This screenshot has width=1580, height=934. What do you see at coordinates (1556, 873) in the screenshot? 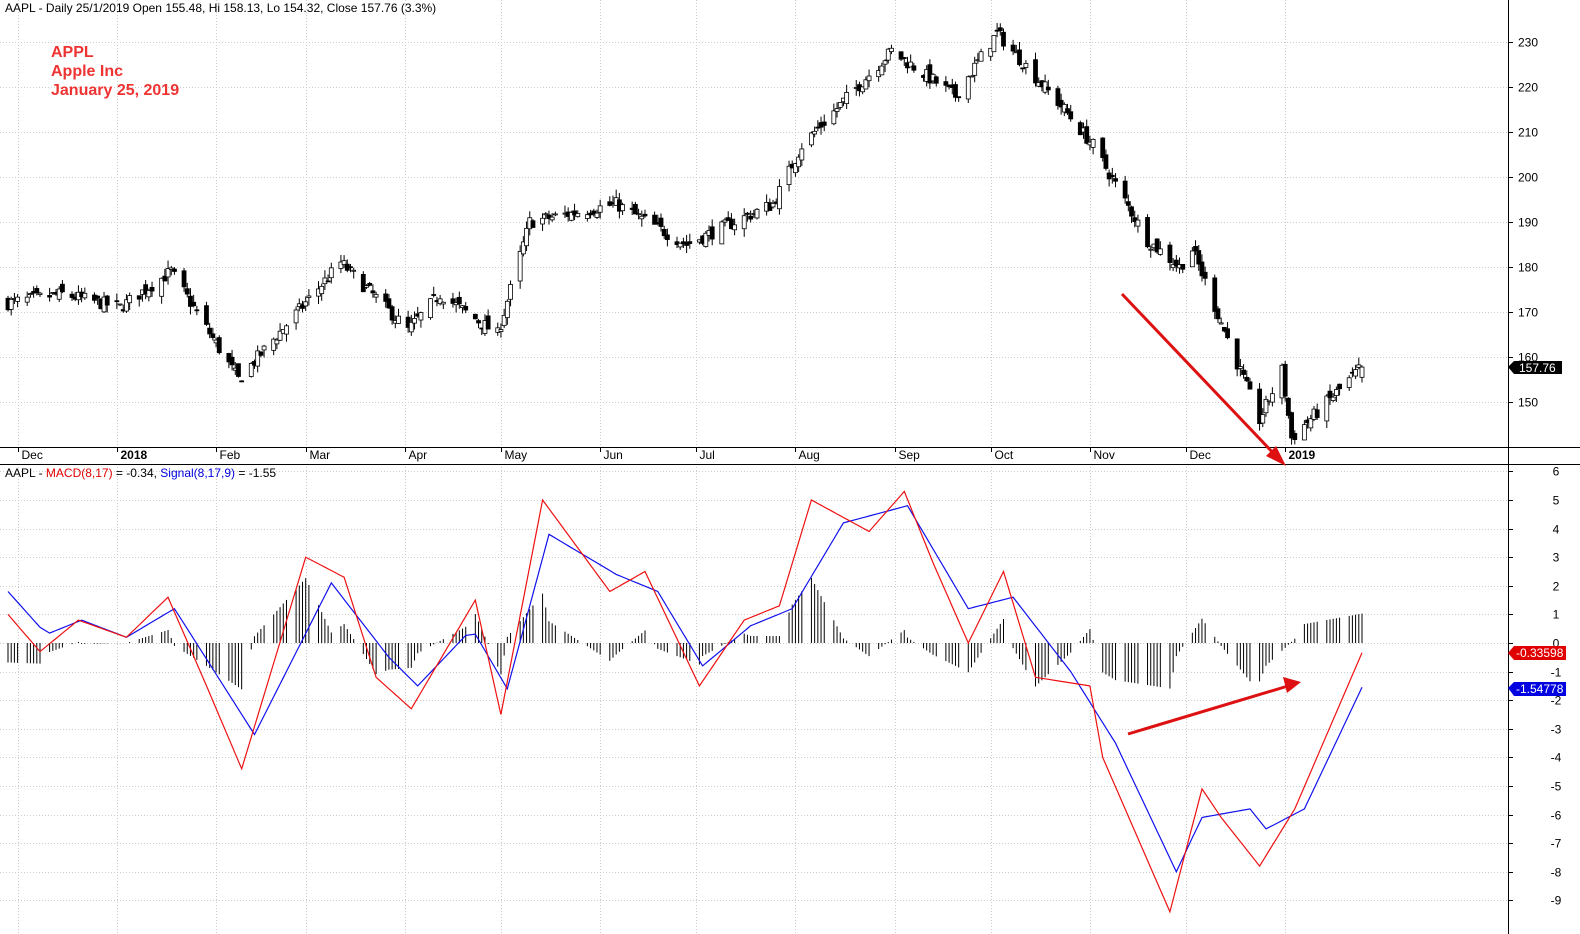
I see `macd-ytick-label: -8` at bounding box center [1556, 873].